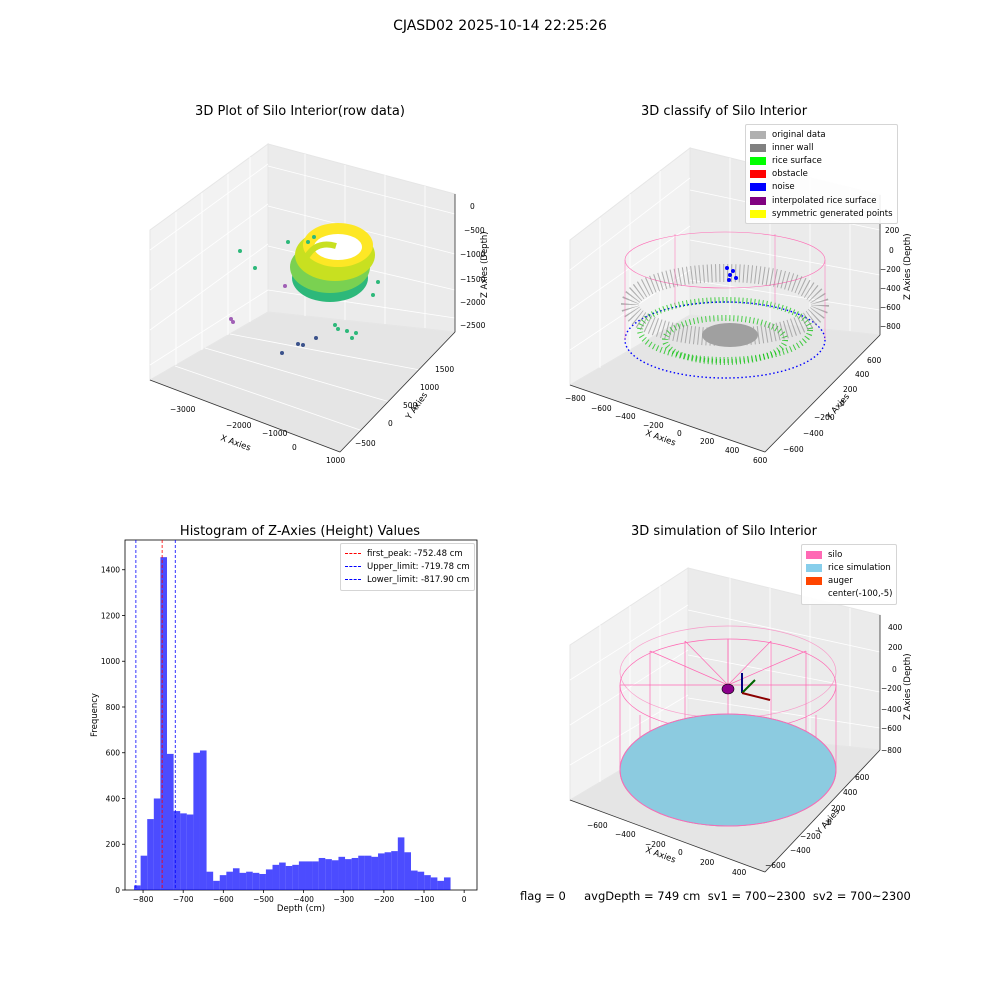  I want to click on simulation-z-tick: −400, so click(891, 709).